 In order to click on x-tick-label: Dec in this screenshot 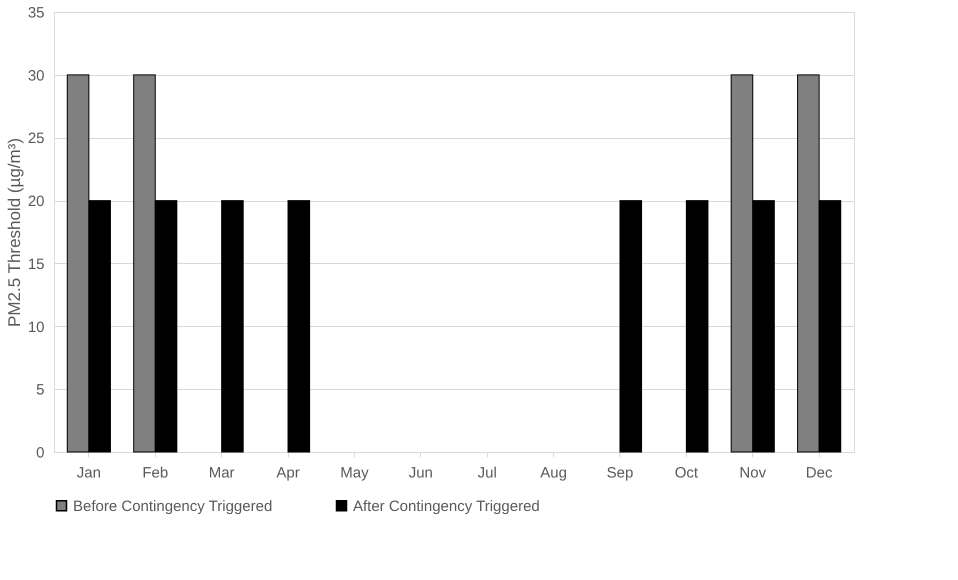, I will do `click(819, 473)`.